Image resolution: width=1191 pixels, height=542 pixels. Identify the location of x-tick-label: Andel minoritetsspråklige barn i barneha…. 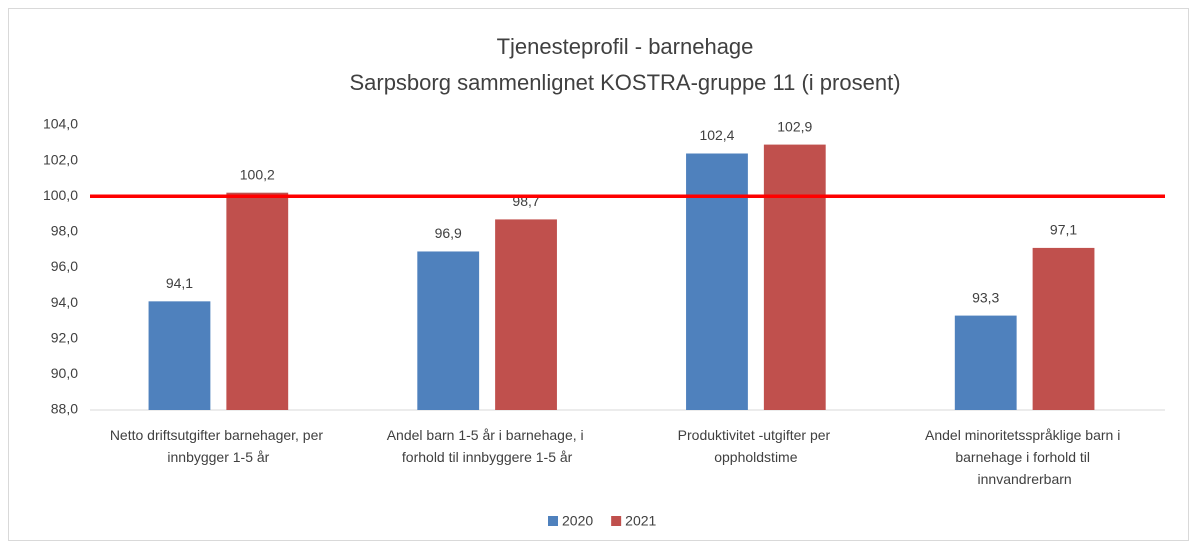
(1024, 457).